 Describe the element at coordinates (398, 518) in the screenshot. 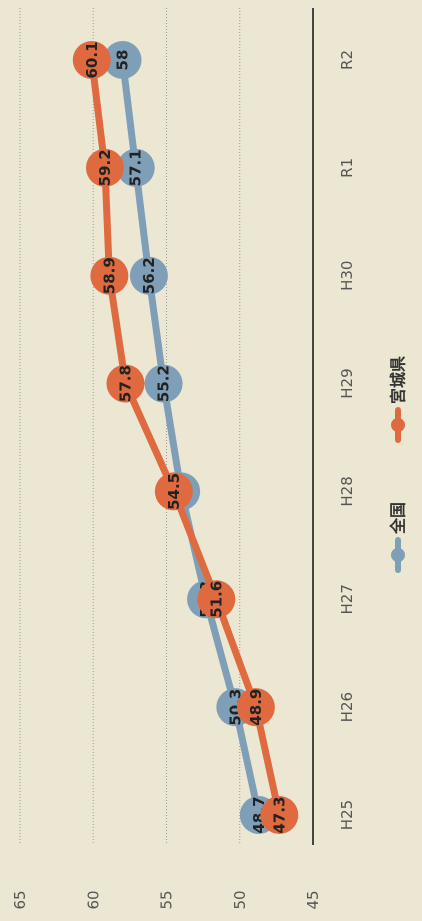

I see `legend-label: 全国` at that location.